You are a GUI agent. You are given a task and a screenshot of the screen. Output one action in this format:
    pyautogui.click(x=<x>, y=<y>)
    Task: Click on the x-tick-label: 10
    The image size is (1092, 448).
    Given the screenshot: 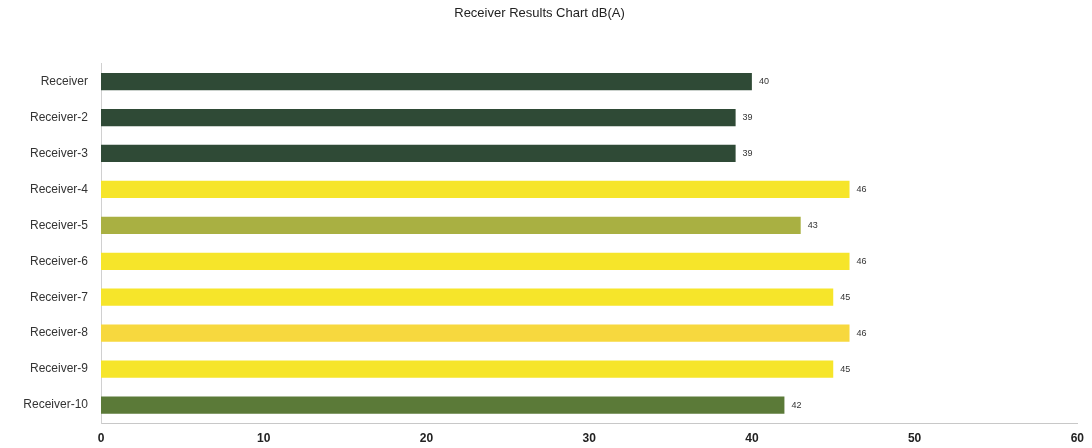 What is the action you would take?
    pyautogui.click(x=264, y=437)
    